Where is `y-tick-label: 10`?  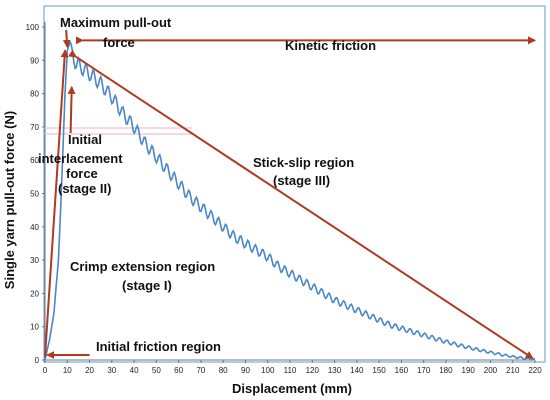
y-tick-label: 10 is located at coordinates (34, 327).